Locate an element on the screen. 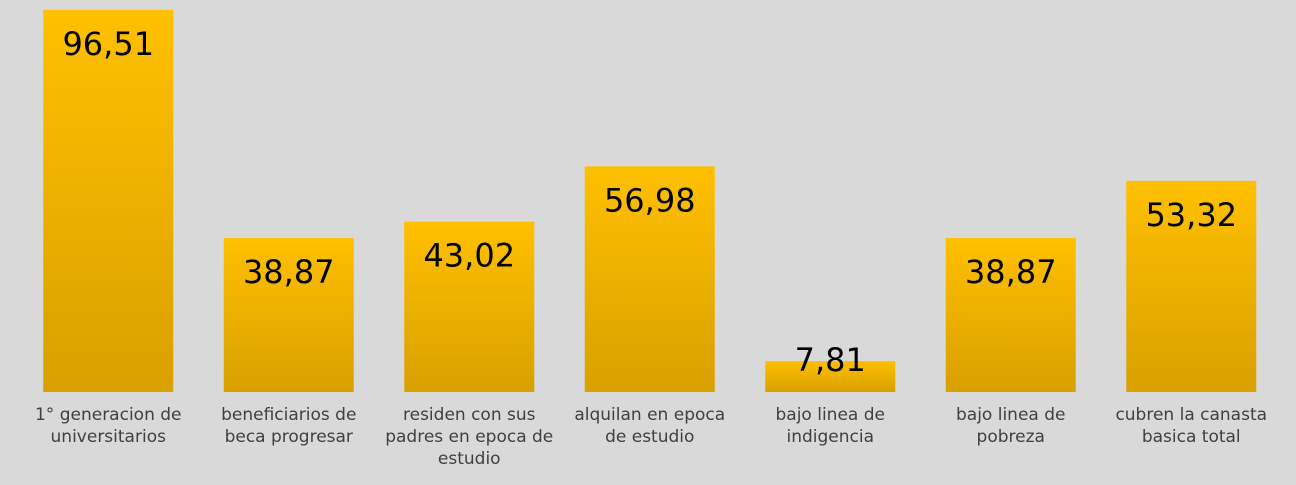  x-tick-label: alquilan en epoca de estudio is located at coordinates (650, 426).